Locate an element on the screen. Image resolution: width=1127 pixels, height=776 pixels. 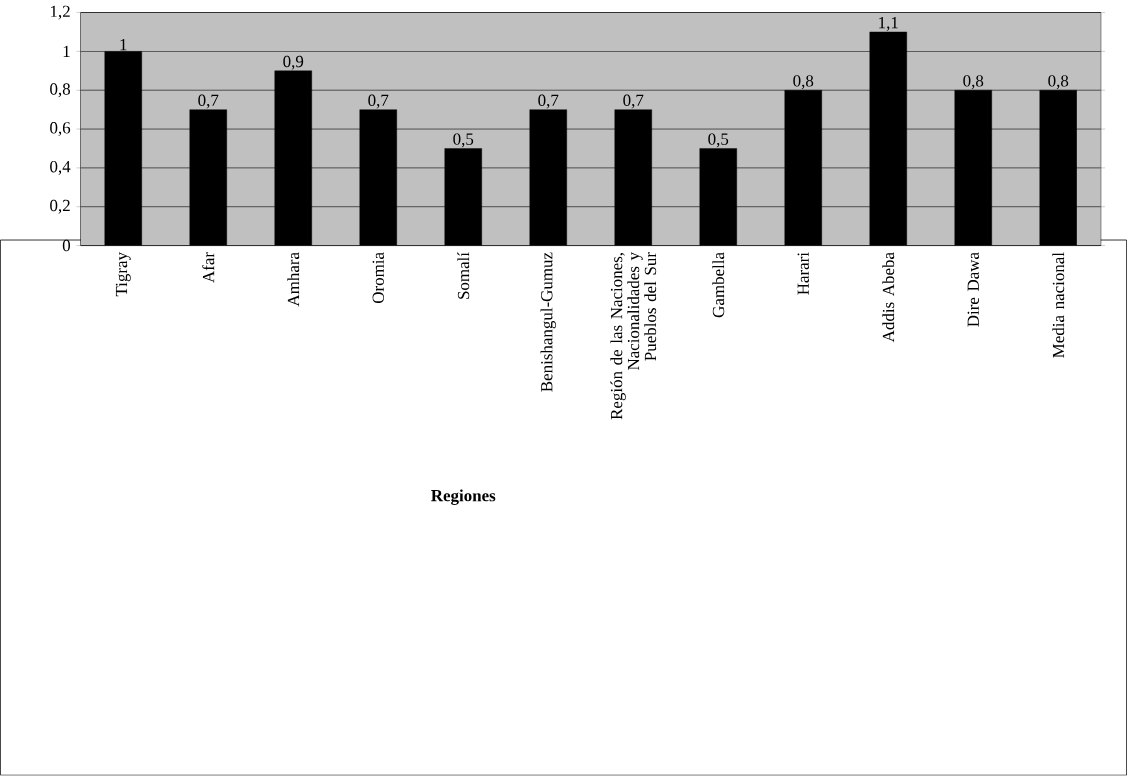
y-tick-label: 0,6 is located at coordinates (60, 129).